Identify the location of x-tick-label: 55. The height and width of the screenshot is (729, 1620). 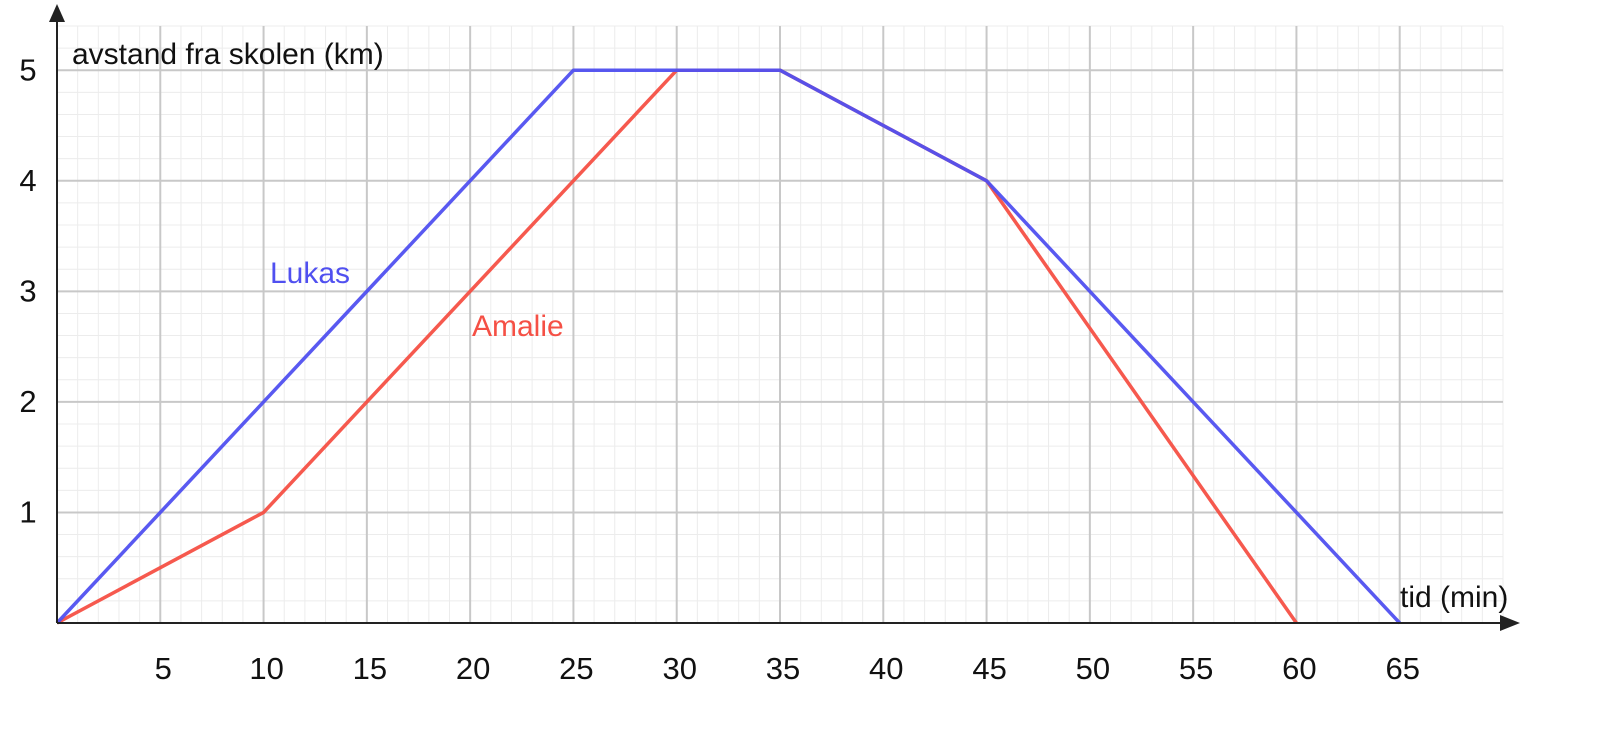
(1196, 668).